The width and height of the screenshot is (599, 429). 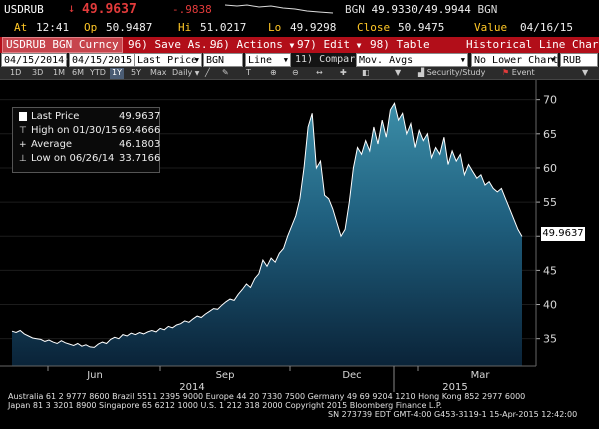 I want to click on legend-average-value: 46.1803, so click(x=140, y=144).